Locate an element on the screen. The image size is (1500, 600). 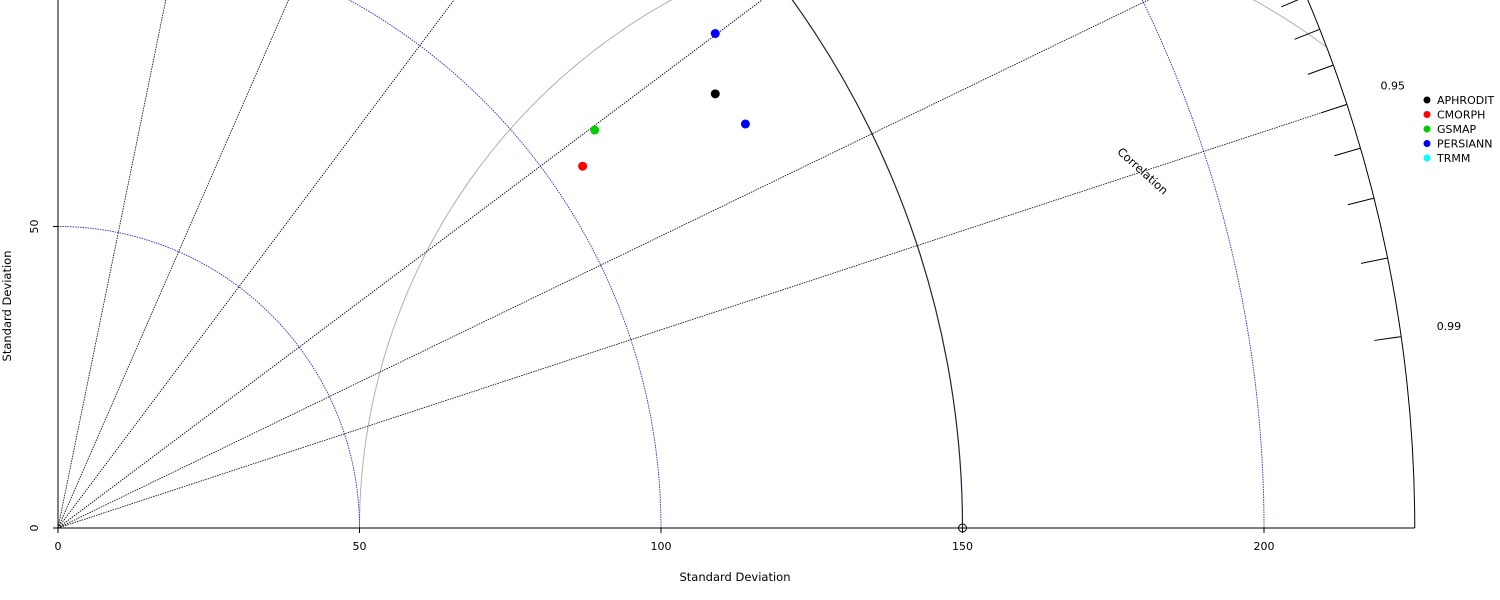
data-point-aphrodit is located at coordinates (715, 94).